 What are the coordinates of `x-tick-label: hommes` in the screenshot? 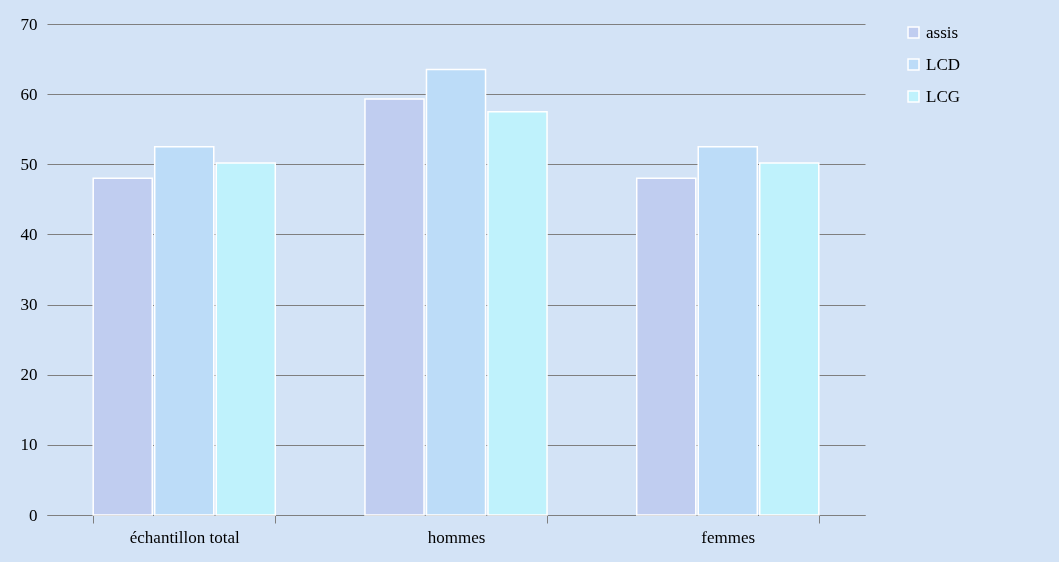 It's located at (456, 537).